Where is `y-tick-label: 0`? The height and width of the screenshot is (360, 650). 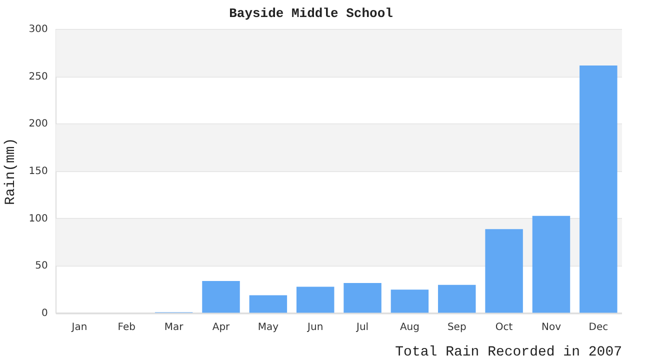
y-tick-label: 0 is located at coordinates (45, 313).